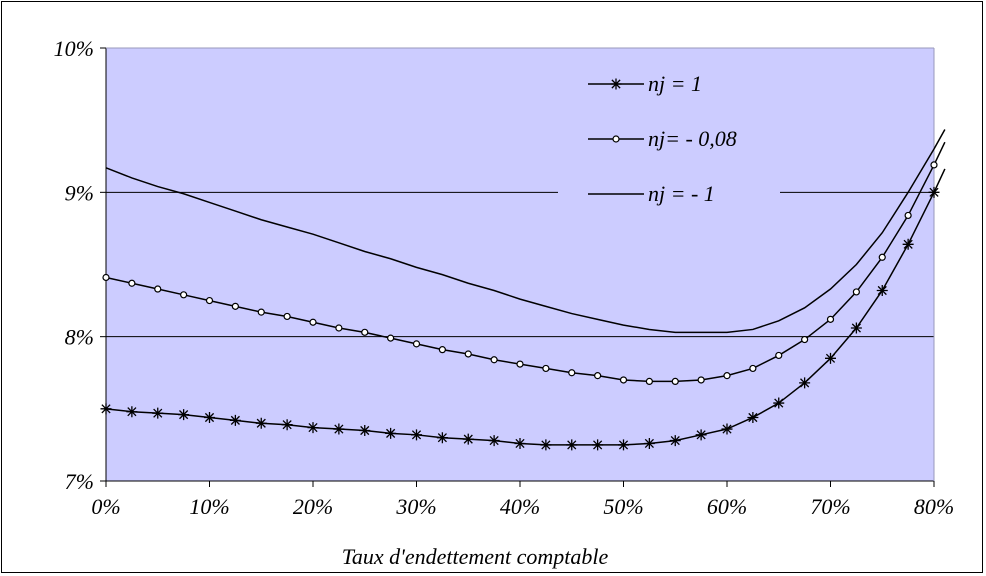 The width and height of the screenshot is (986, 576). I want to click on y-tick-label: 7%, so click(79, 481).